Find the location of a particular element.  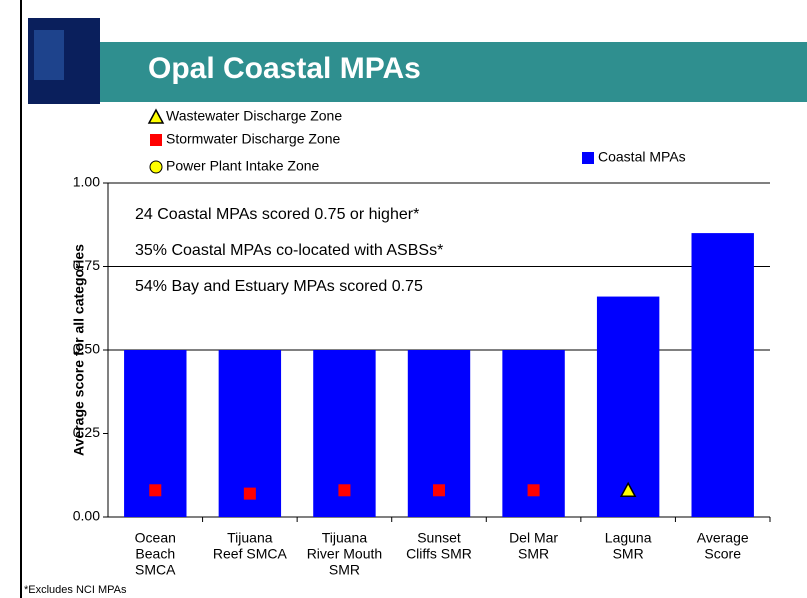

annotation: 24 Coastal MPAs scored 0.75 or higher* is located at coordinates (277, 214).